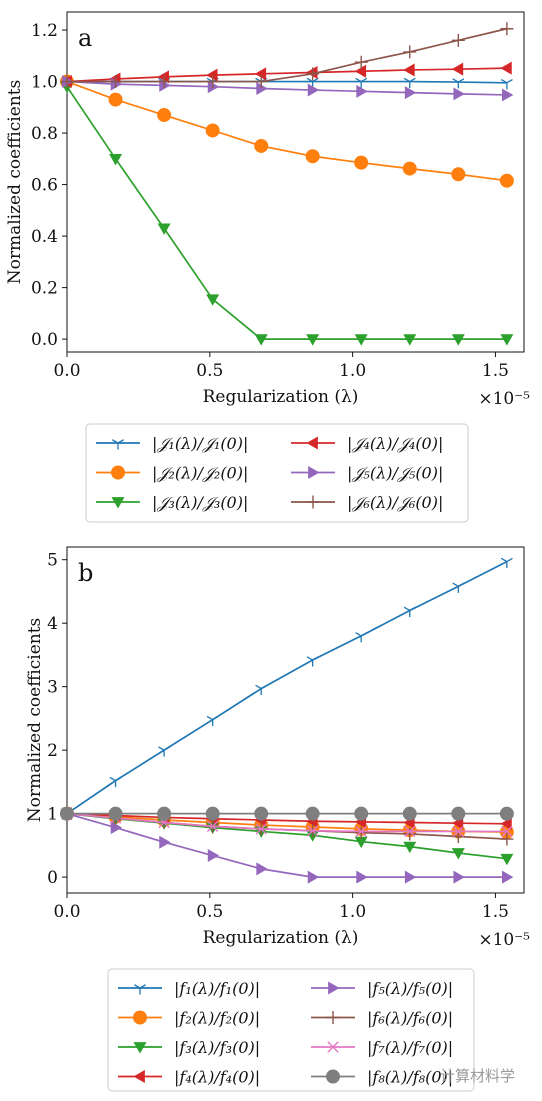 Image resolution: width=542 pixels, height=1101 pixels. Describe the element at coordinates (495, 371) in the screenshot. I see `x-tick-label: 1.5` at that location.